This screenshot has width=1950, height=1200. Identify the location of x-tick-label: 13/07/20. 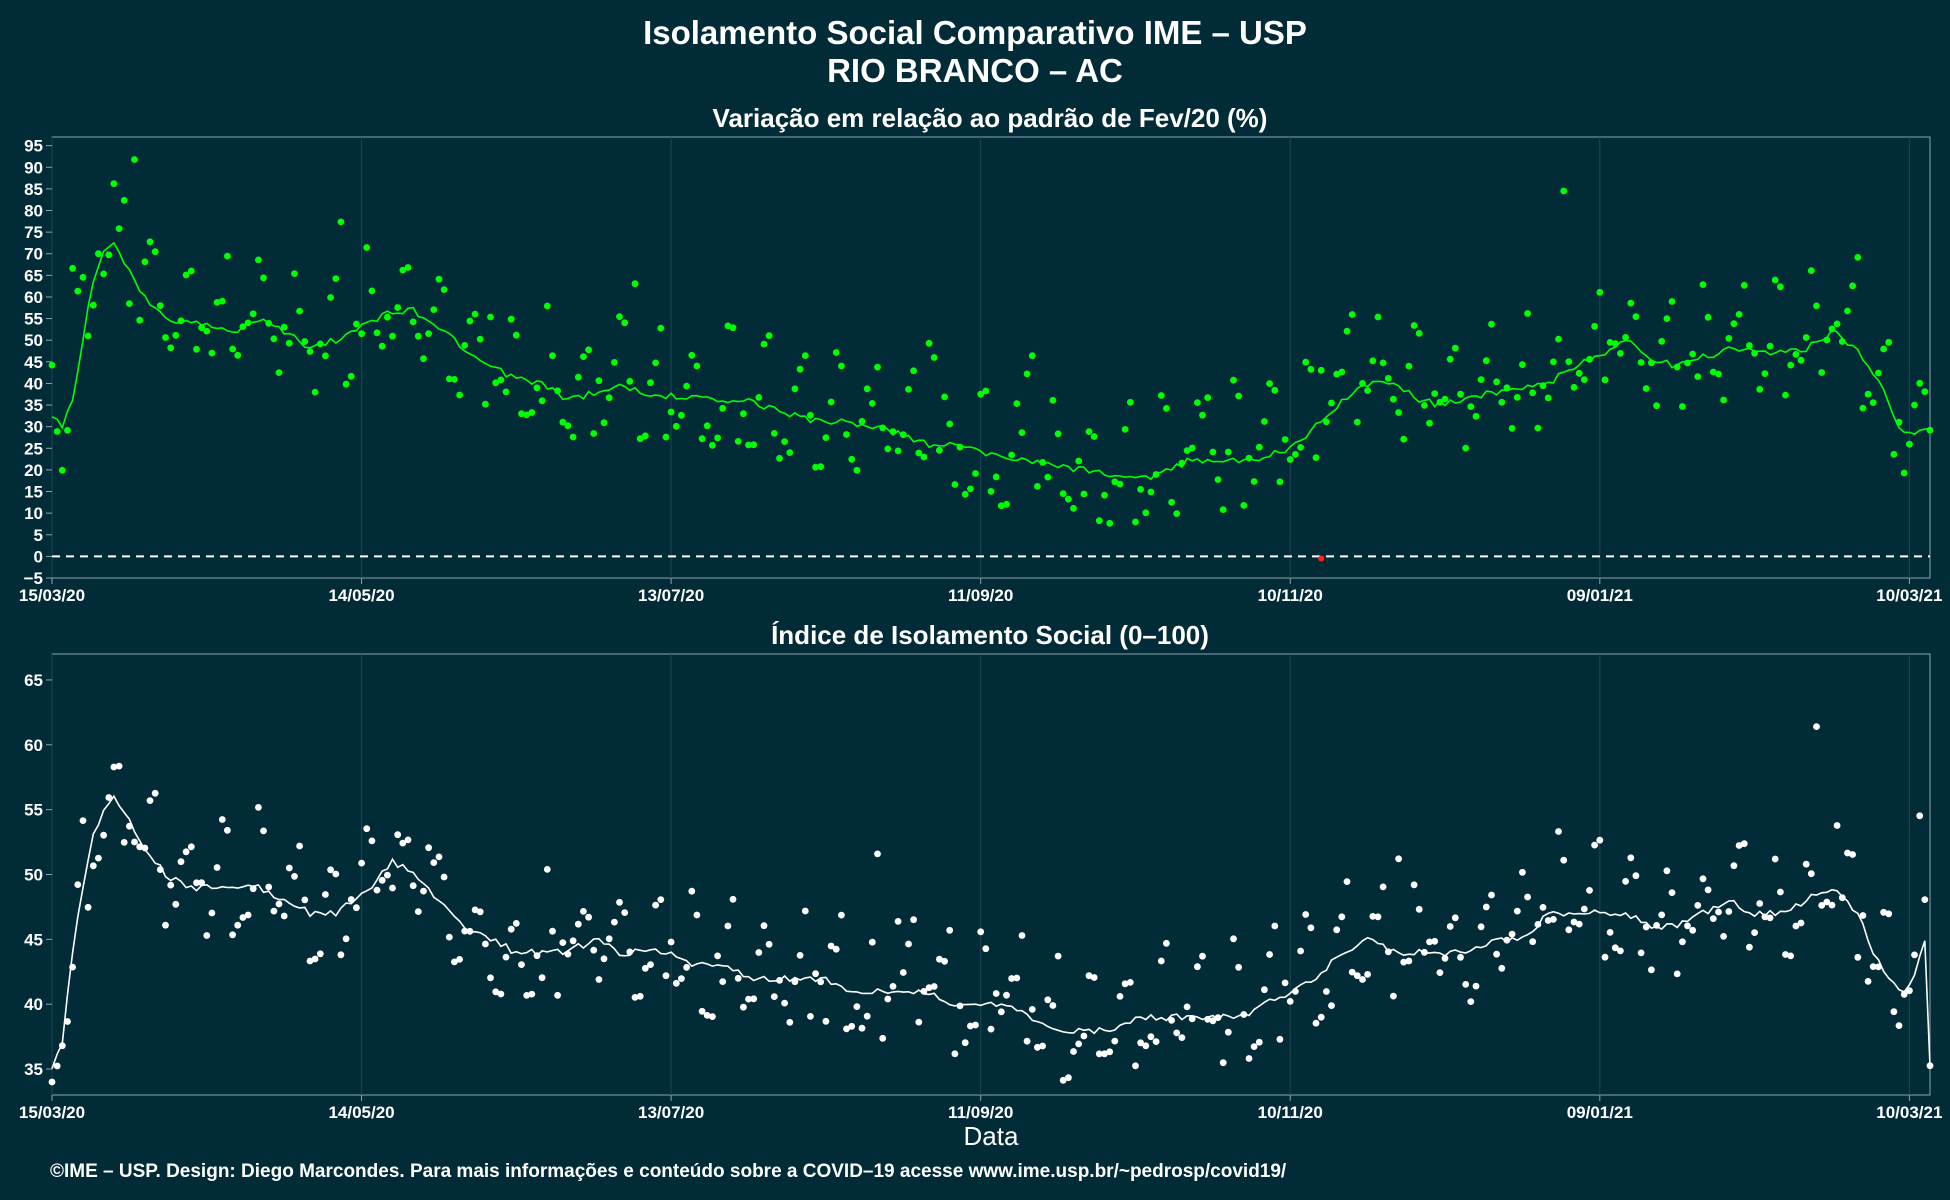
(671, 1112).